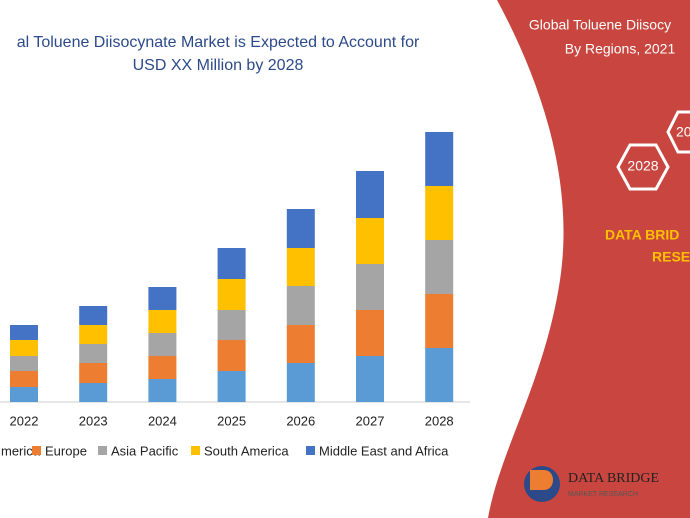  I want to click on brand: RESE, so click(671, 257).